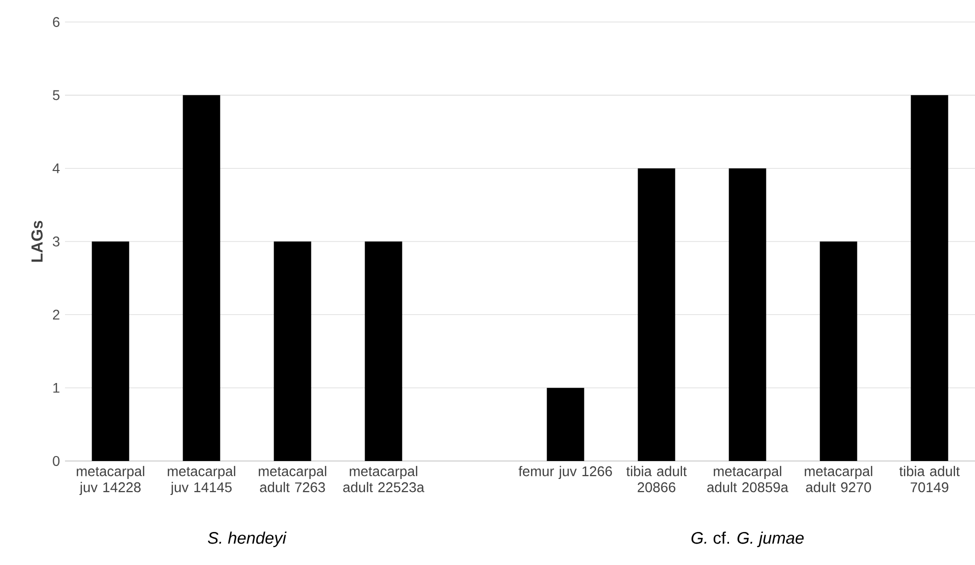 This screenshot has height=565, width=975. I want to click on text: G. cf. G. jumae, so click(748, 540).